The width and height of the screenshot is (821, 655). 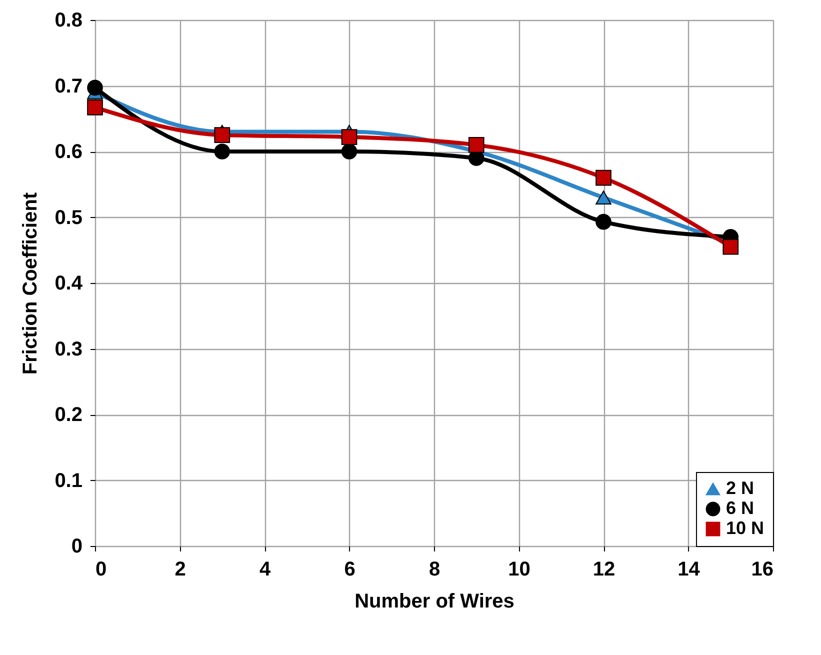 I want to click on x-tick-label: 6, so click(x=350, y=569).